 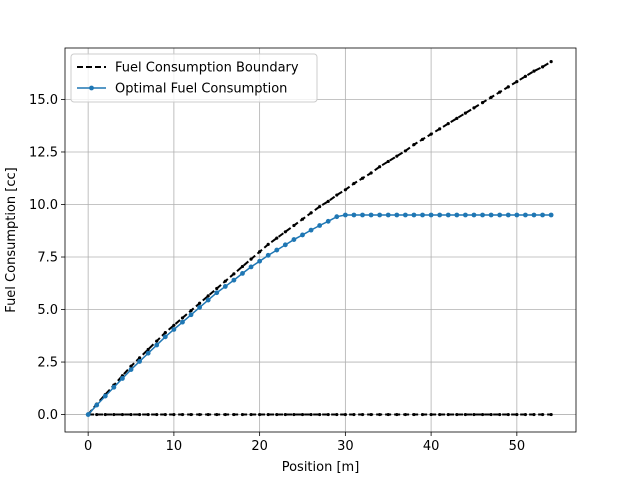 I want to click on y-tick-label: 0.0, so click(x=47, y=415).